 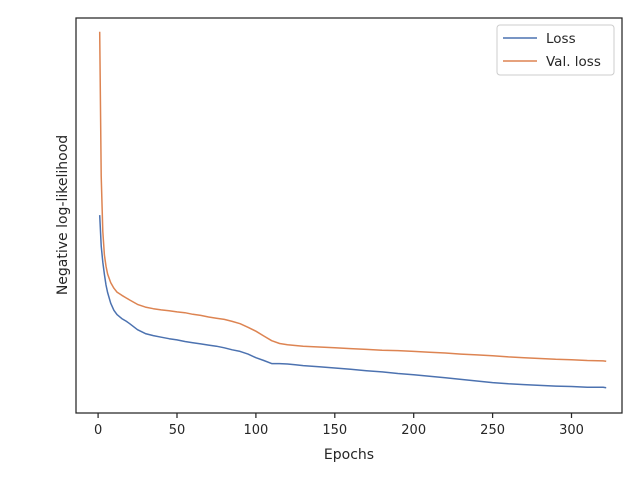 What do you see at coordinates (349, 455) in the screenshot?
I see `x-axis-label: Epochs` at bounding box center [349, 455].